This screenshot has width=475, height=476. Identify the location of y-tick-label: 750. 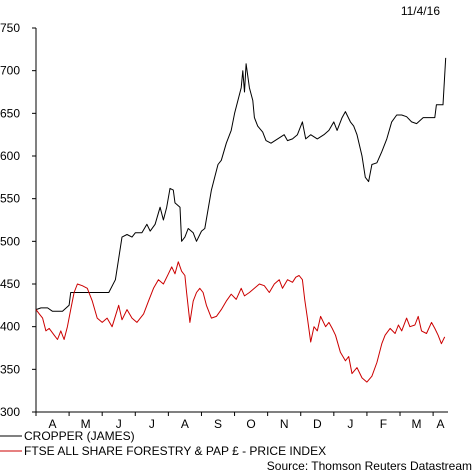
(10, 28).